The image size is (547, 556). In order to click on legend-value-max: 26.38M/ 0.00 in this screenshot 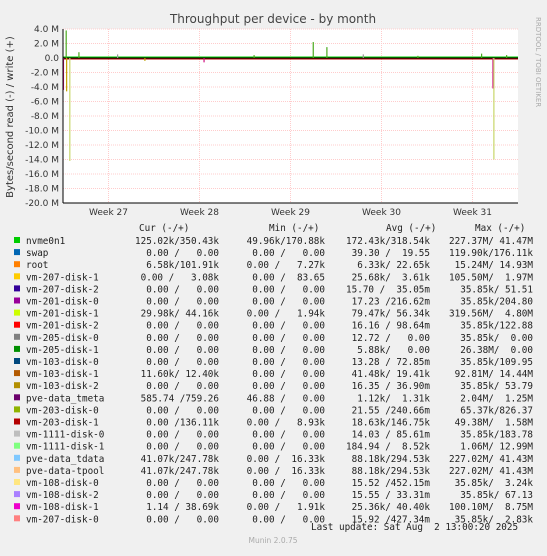, I will do `click(496, 350)`.